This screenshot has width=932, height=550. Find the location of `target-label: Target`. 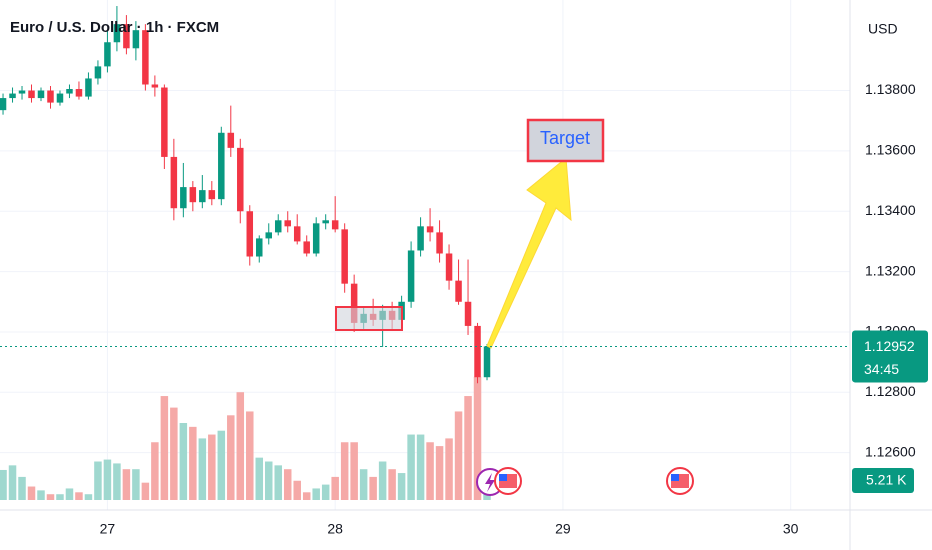

target-label: Target is located at coordinates (565, 138).